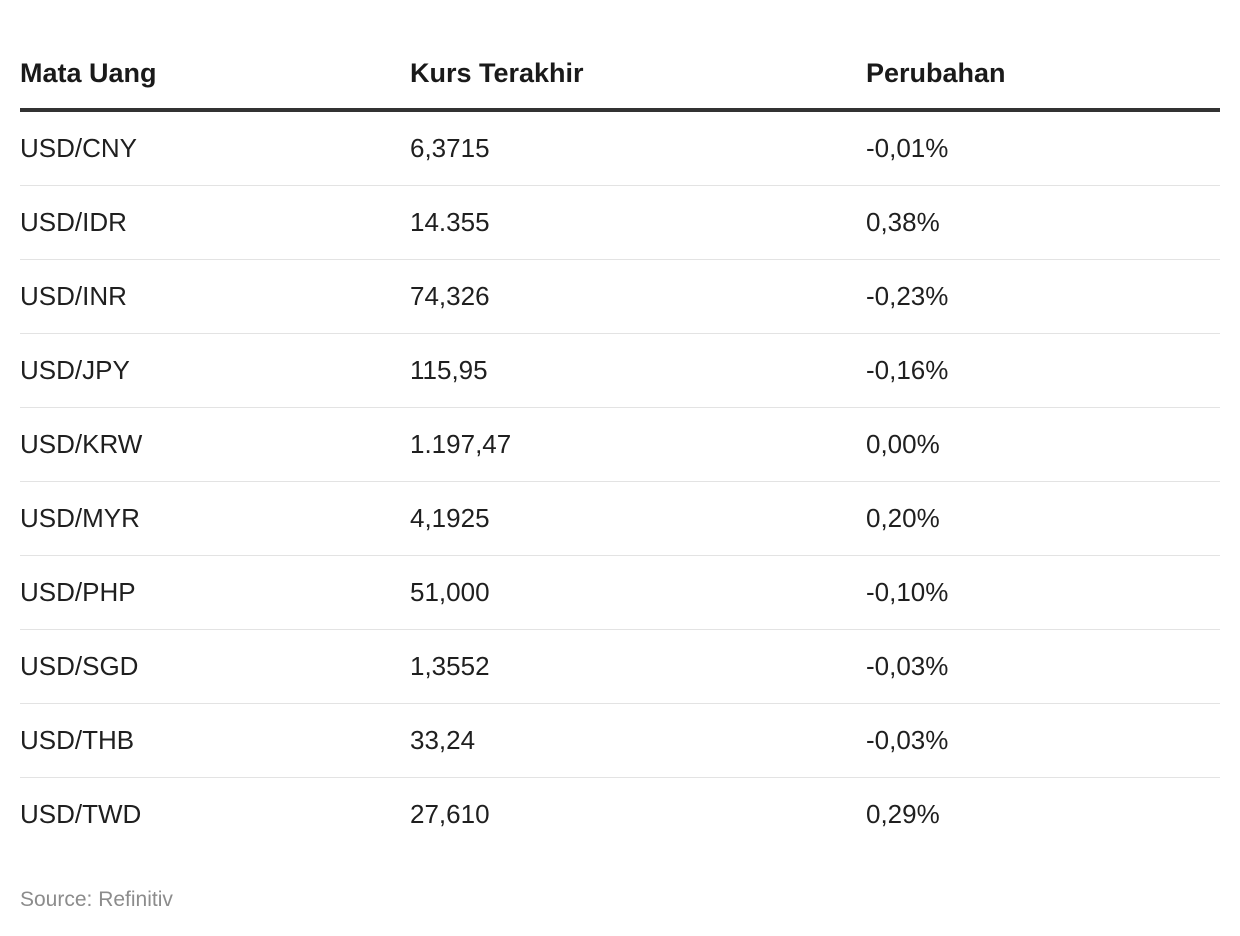  What do you see at coordinates (638, 148) in the screenshot?
I see `cell-last-rate: 6,3715` at bounding box center [638, 148].